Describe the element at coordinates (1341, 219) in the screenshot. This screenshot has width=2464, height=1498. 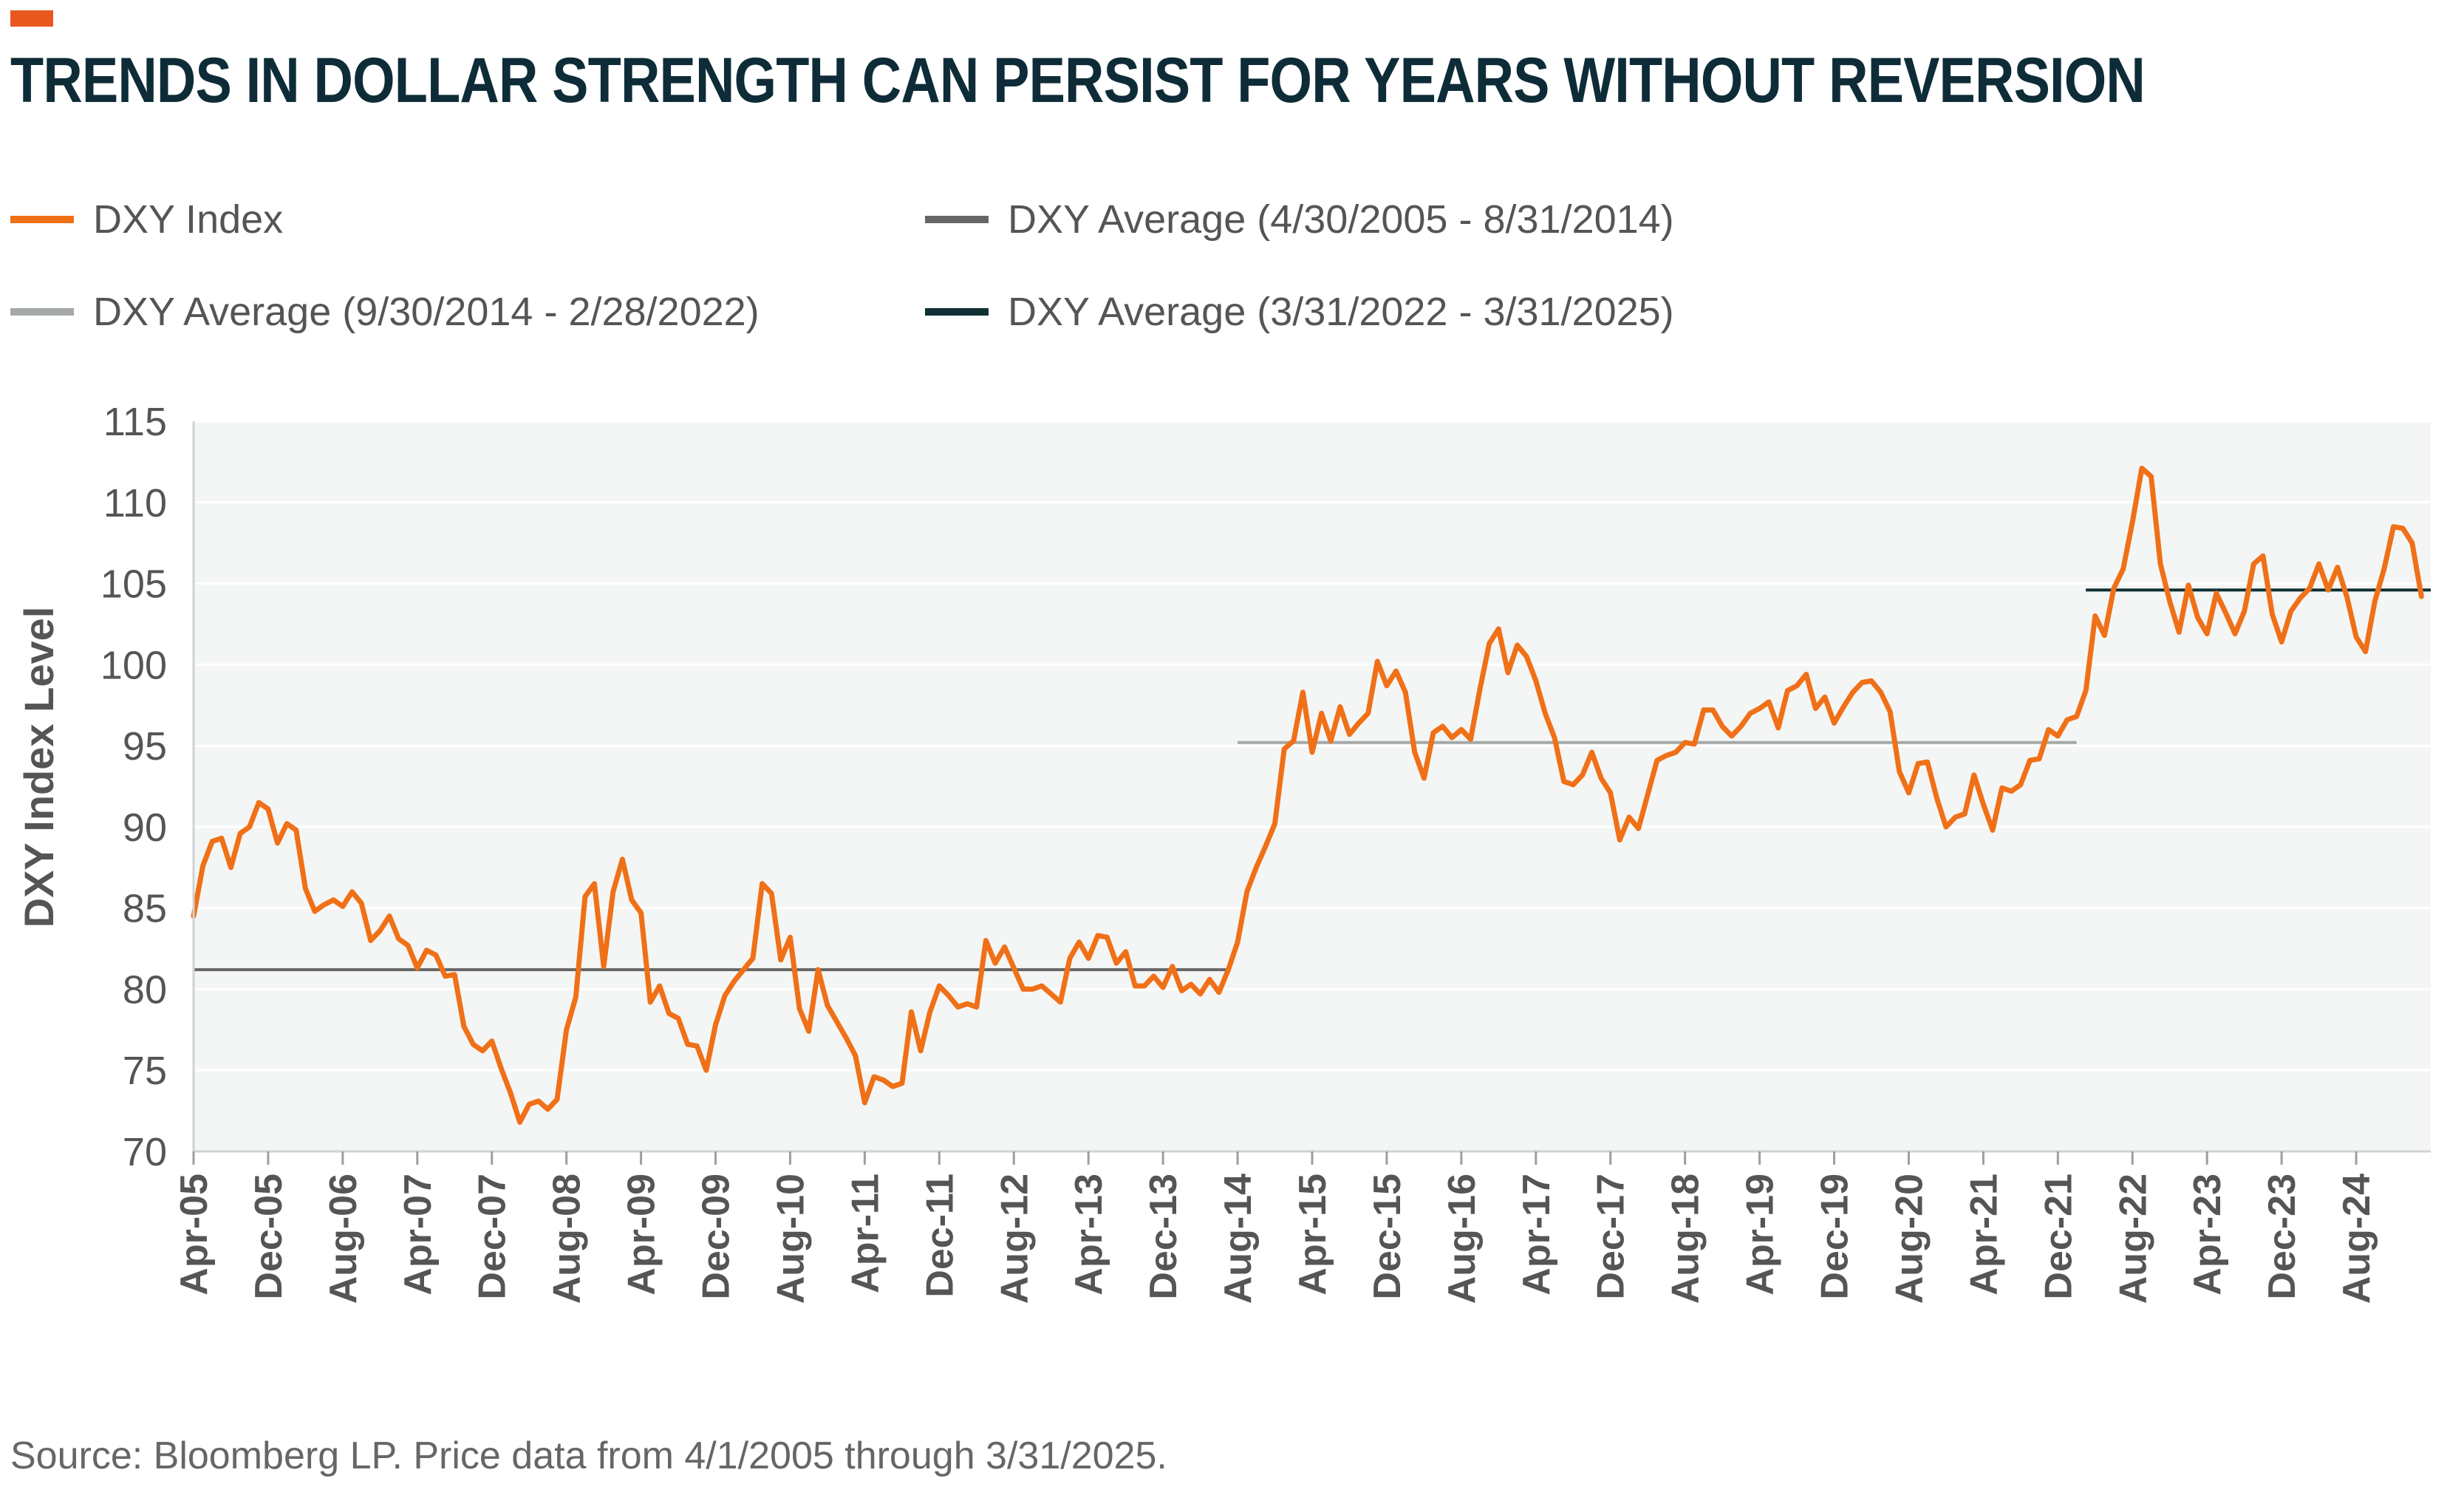
I see `legend-label: DXY Average (4/30/2005 - 8/31/2014)` at that location.